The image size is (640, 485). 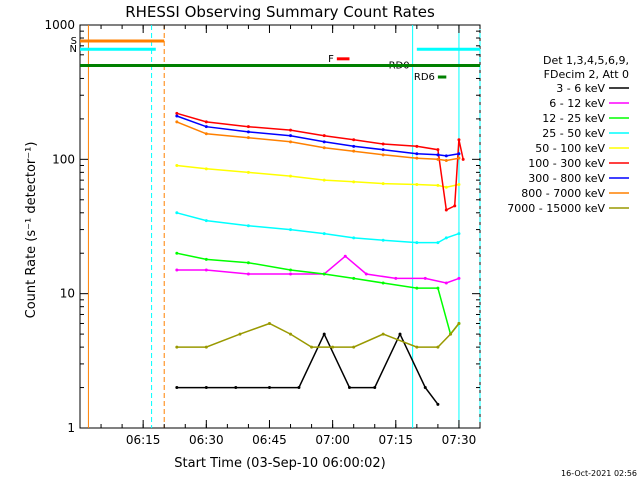 What do you see at coordinates (459, 440) in the screenshot?
I see `x-tick-label: 07:30` at bounding box center [459, 440].